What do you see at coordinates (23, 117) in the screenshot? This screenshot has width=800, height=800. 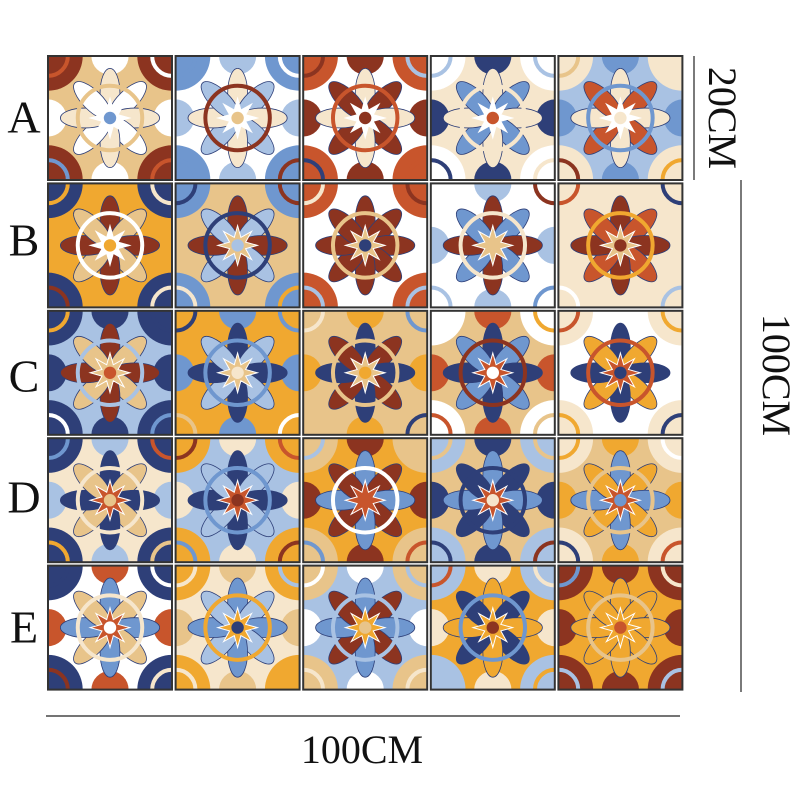 I see `row-label: A` at bounding box center [23, 117].